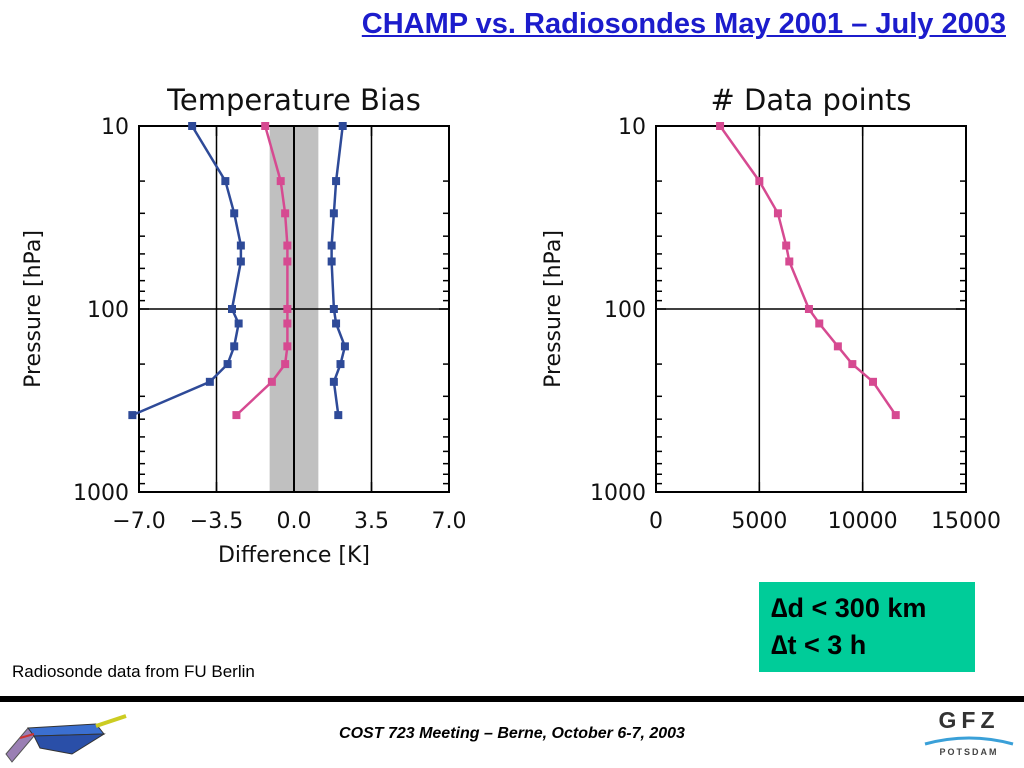  I want to click on data-points-title: # Data points, so click(810, 100).